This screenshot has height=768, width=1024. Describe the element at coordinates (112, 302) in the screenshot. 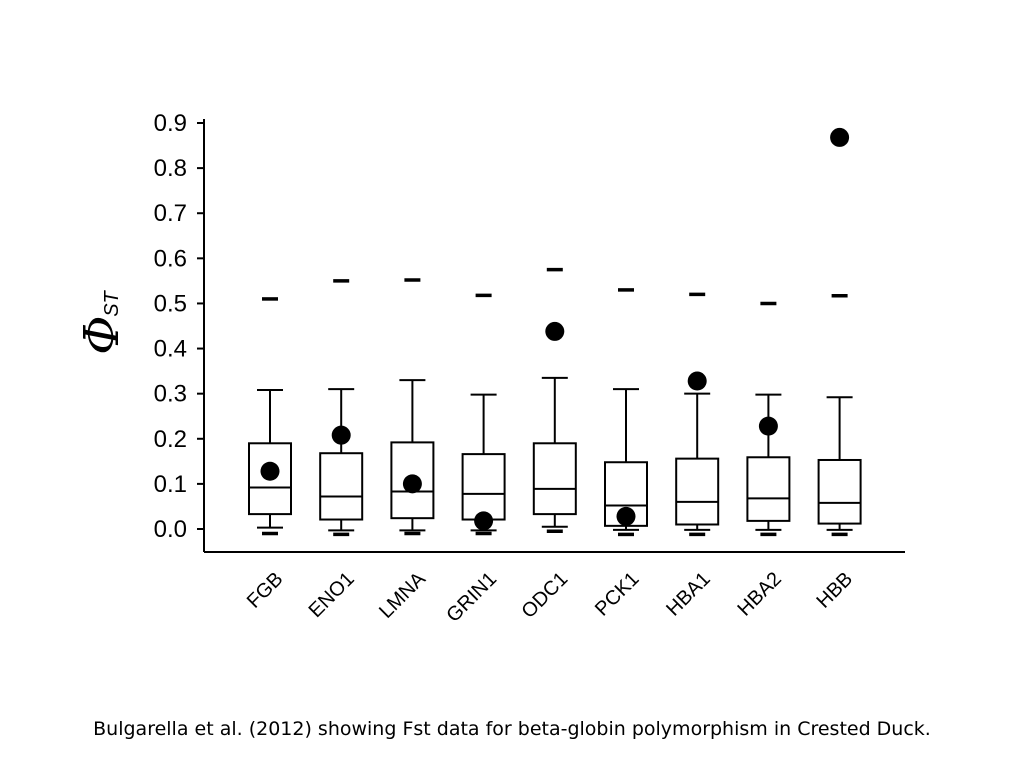

I see `y-axis-label-subscript: ST` at that location.